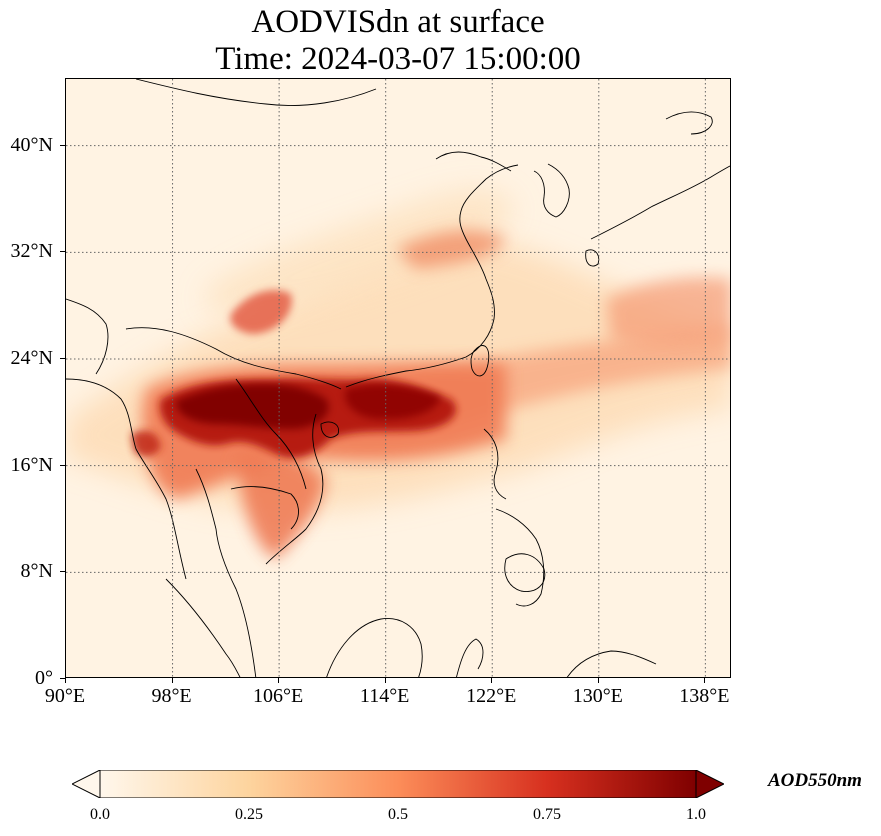 Image resolution: width=881 pixels, height=836 pixels. What do you see at coordinates (249, 814) in the screenshot?
I see `colorbar-tick-label: 0.25` at bounding box center [249, 814].